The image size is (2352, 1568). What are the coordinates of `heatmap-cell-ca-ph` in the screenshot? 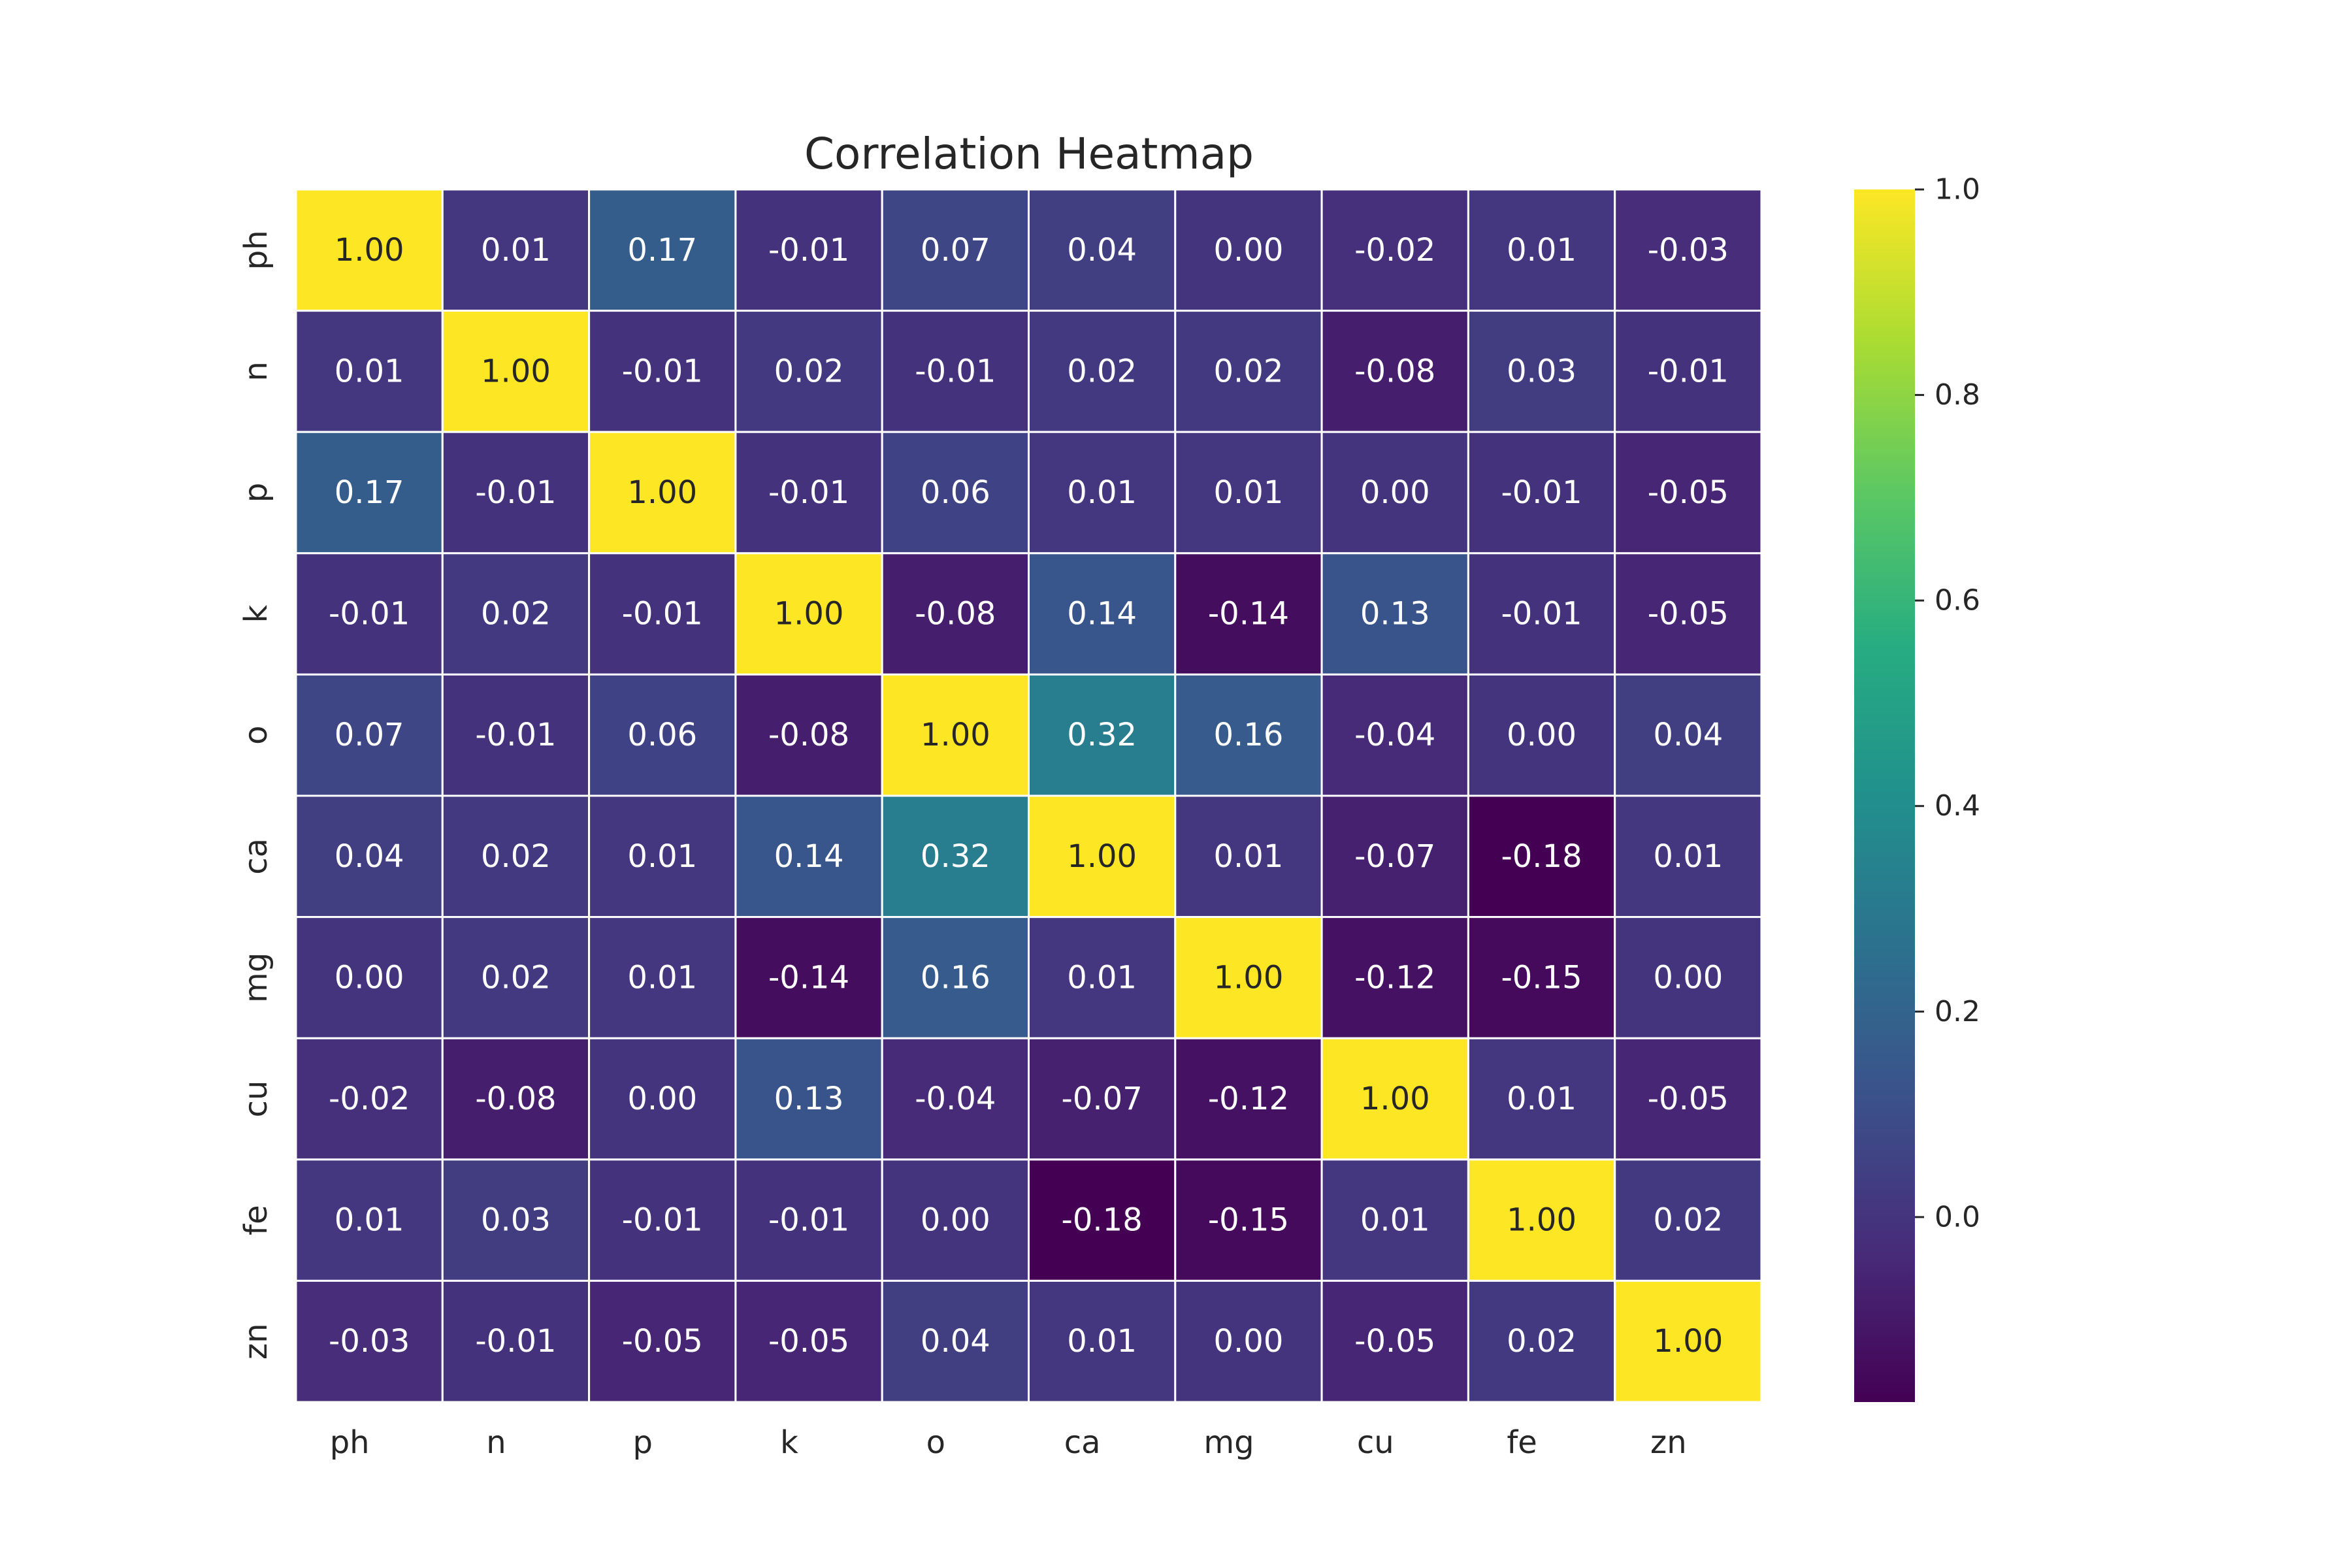 It's located at (369, 856).